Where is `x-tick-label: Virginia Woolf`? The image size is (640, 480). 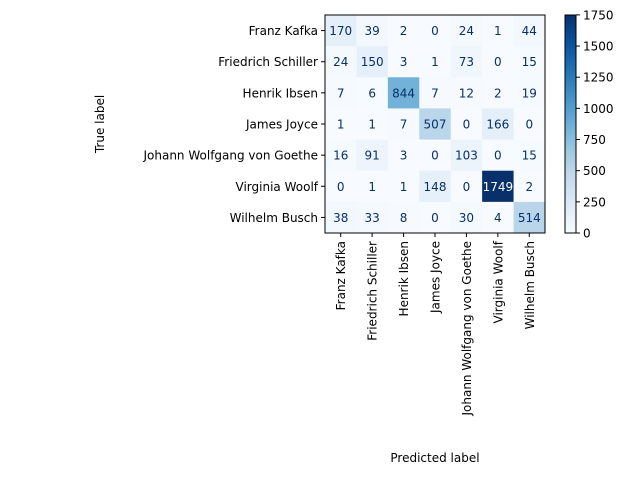 x-tick-label: Virginia Woolf is located at coordinates (498, 281).